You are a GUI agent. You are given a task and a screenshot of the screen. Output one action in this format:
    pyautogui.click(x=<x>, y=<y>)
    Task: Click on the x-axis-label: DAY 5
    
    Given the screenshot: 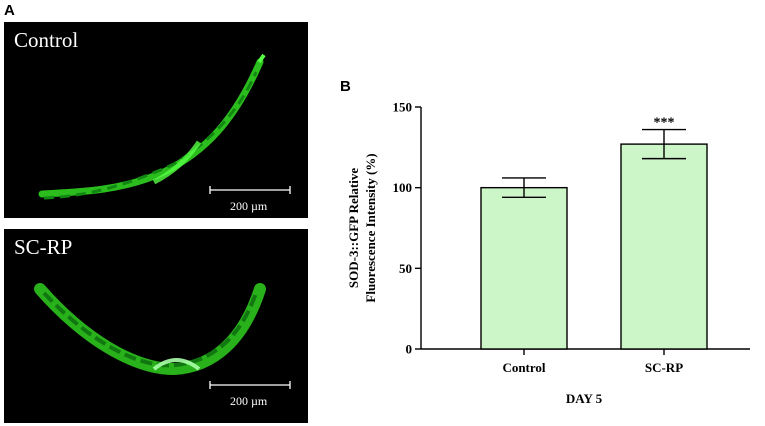 What is the action you would take?
    pyautogui.click(x=584, y=398)
    